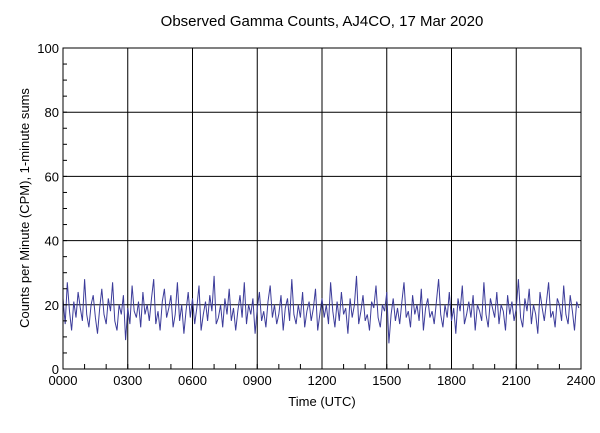 This screenshot has height=433, width=600. Describe the element at coordinates (257, 380) in the screenshot. I see `x-tick-label: 0900` at that location.